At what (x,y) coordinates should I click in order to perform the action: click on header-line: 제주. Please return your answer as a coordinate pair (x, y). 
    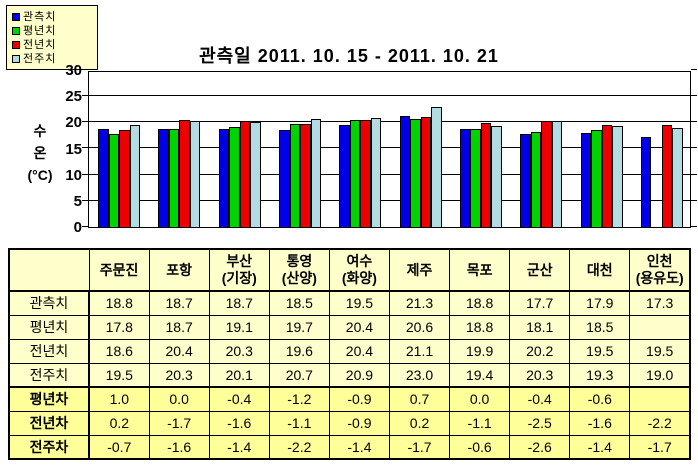
    Looking at the image, I should click on (419, 269).